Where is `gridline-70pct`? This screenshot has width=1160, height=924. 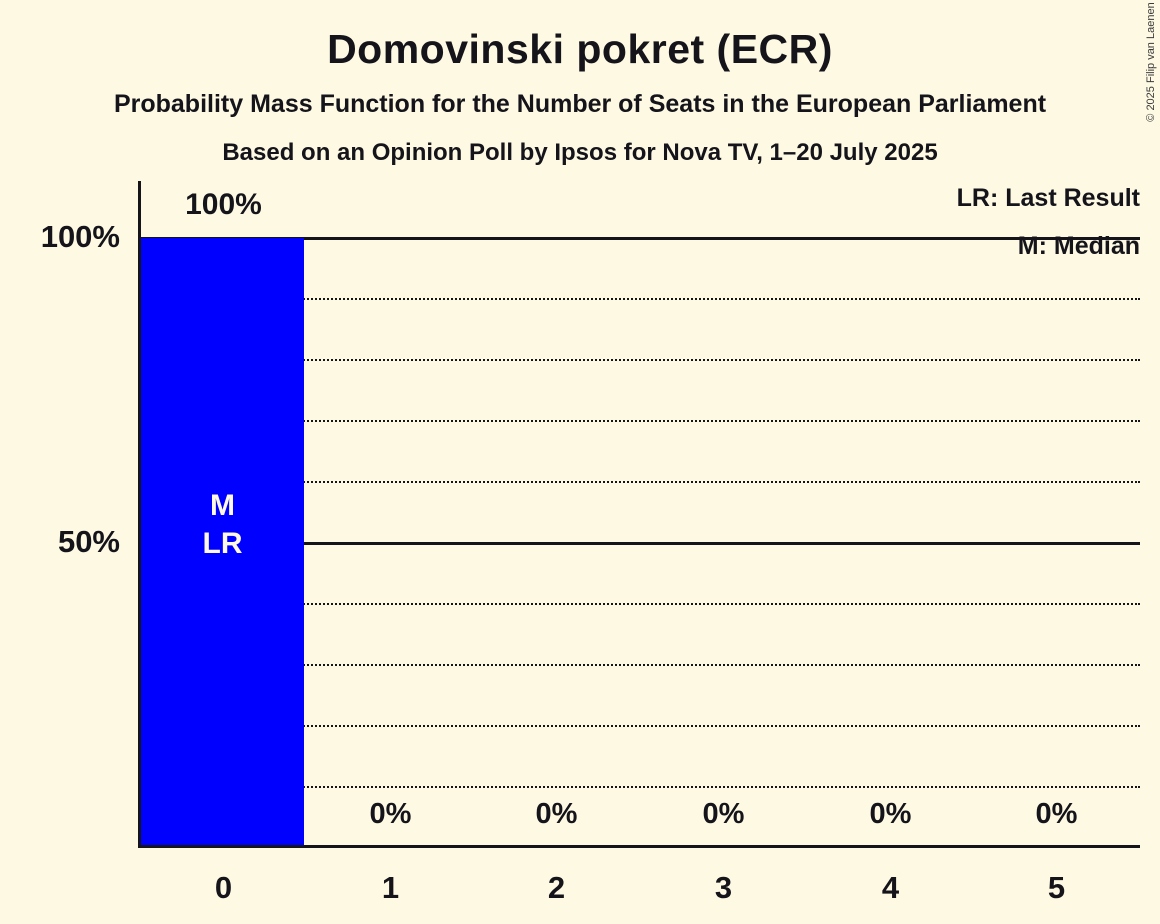 gridline-70pct is located at coordinates (640, 421).